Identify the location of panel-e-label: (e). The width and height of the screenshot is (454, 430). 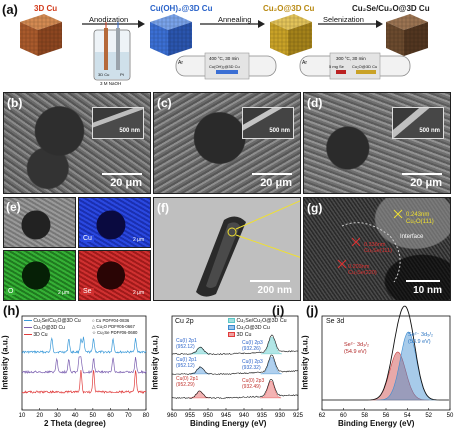
(13, 207).